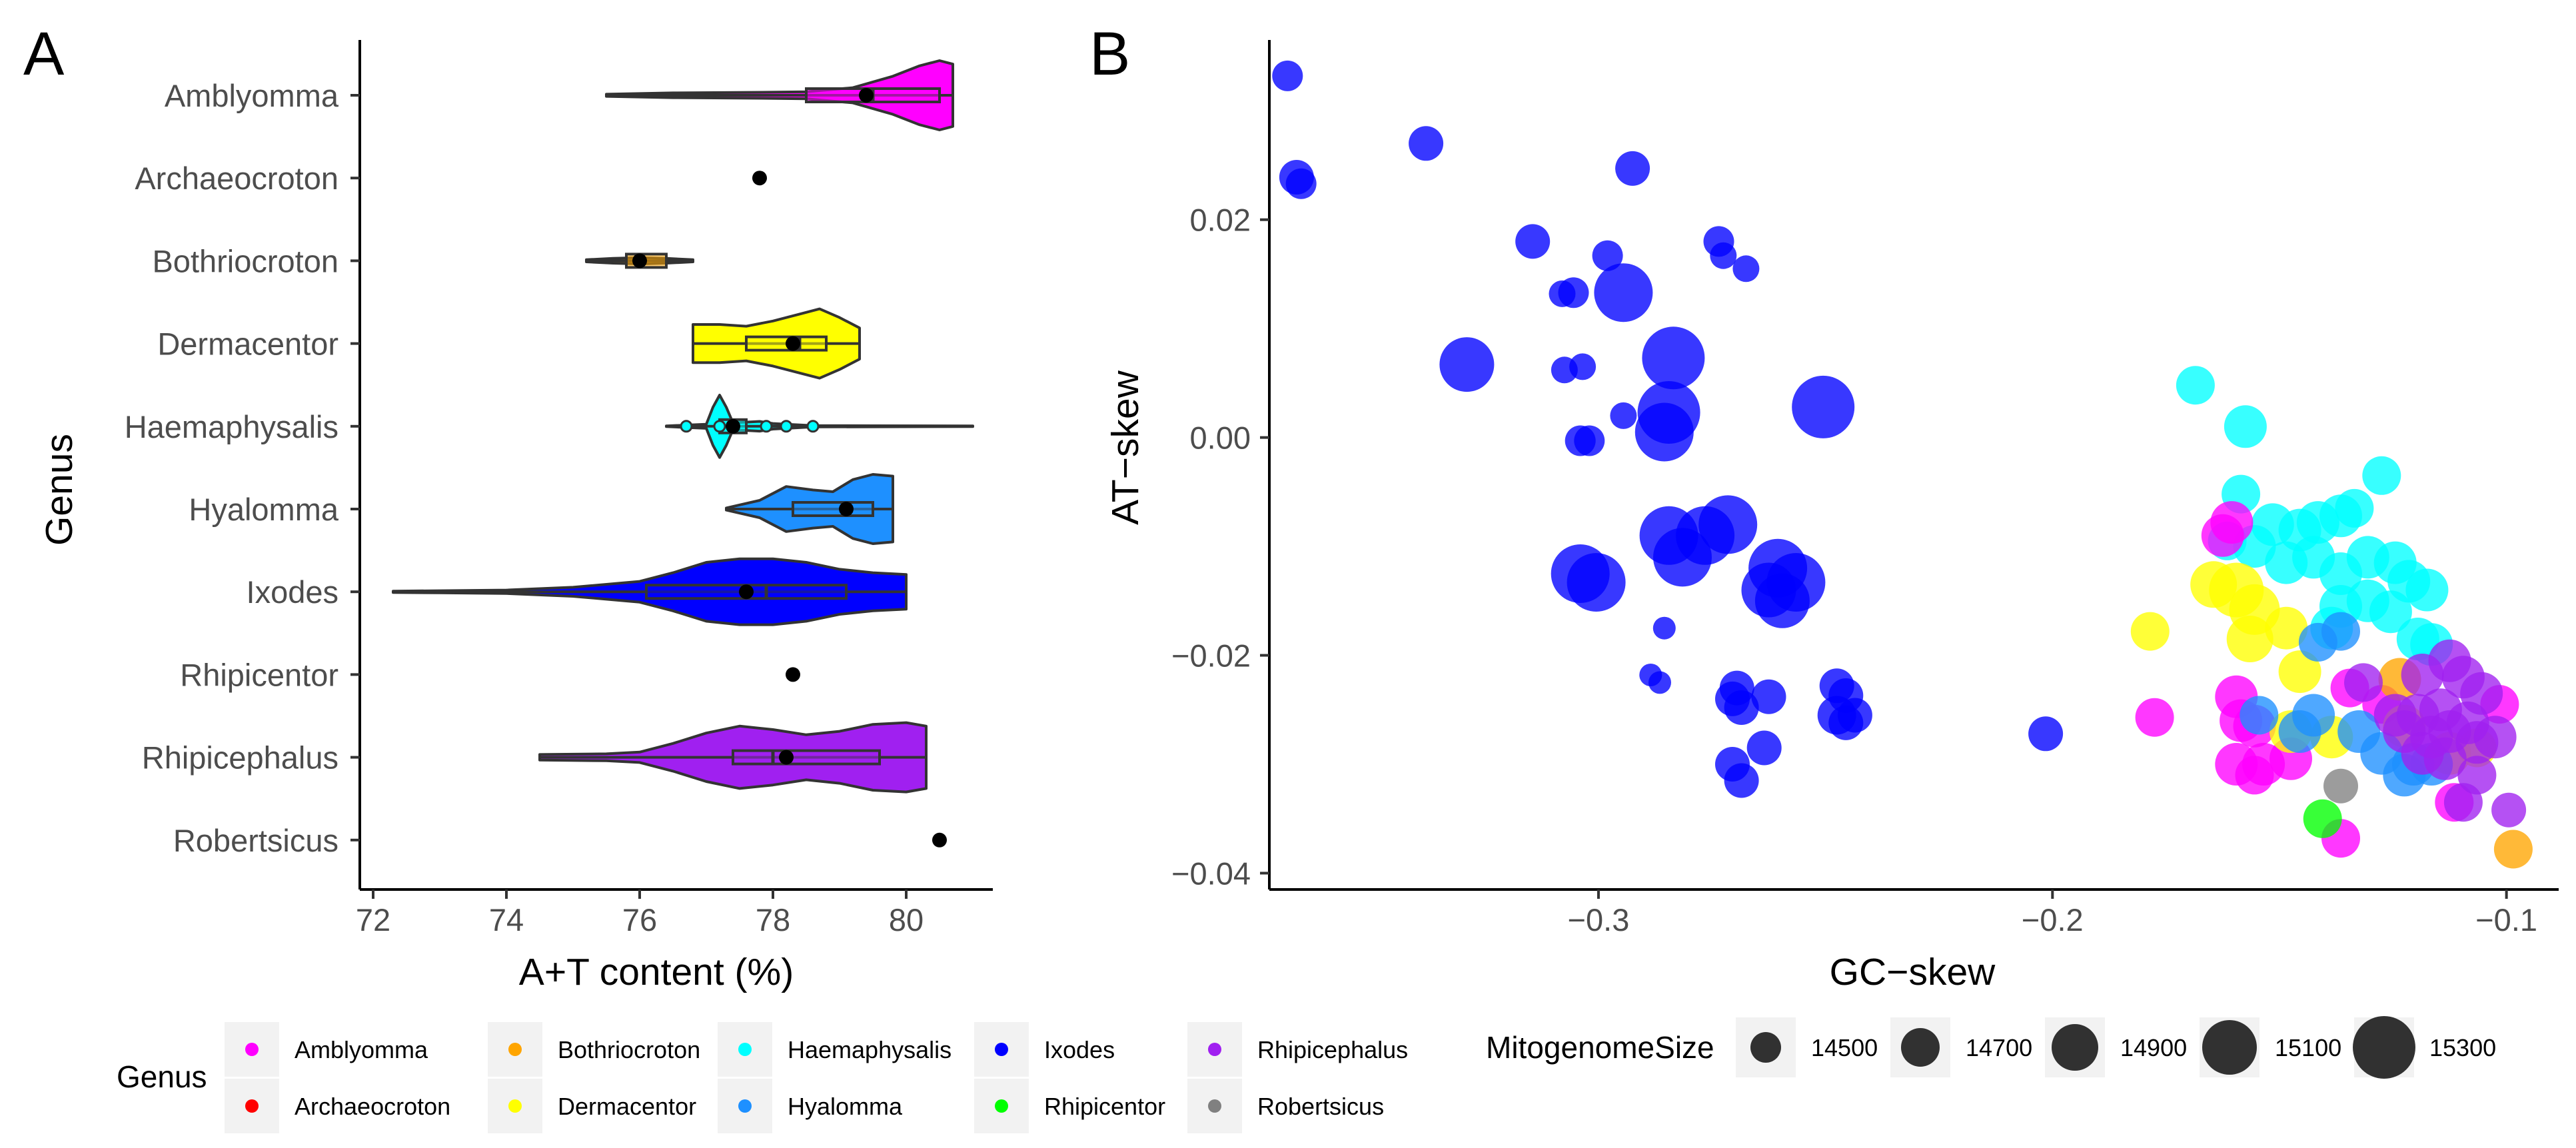  What do you see at coordinates (2462, 1047) in the screenshot?
I see `legend-size-label: 15300` at bounding box center [2462, 1047].